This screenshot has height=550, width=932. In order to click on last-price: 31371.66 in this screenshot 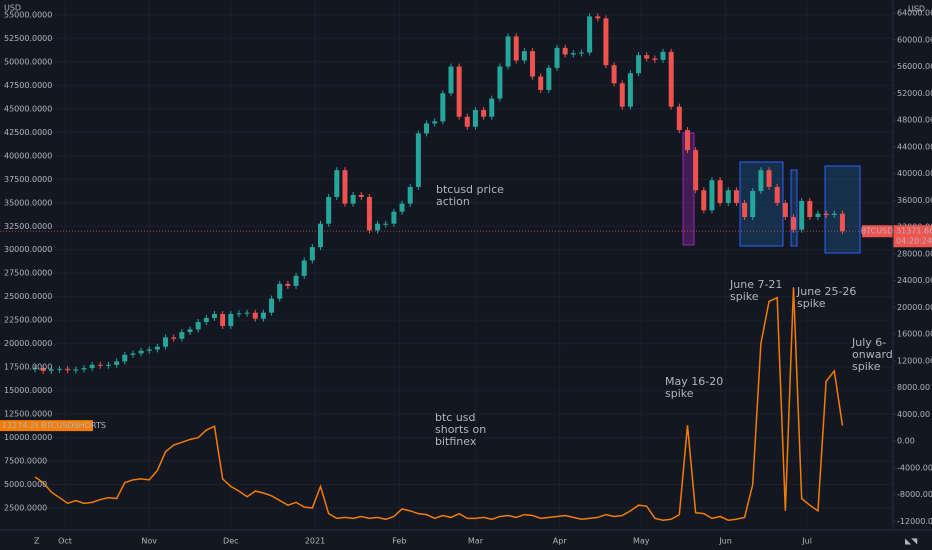, I will do `click(914, 231)`.